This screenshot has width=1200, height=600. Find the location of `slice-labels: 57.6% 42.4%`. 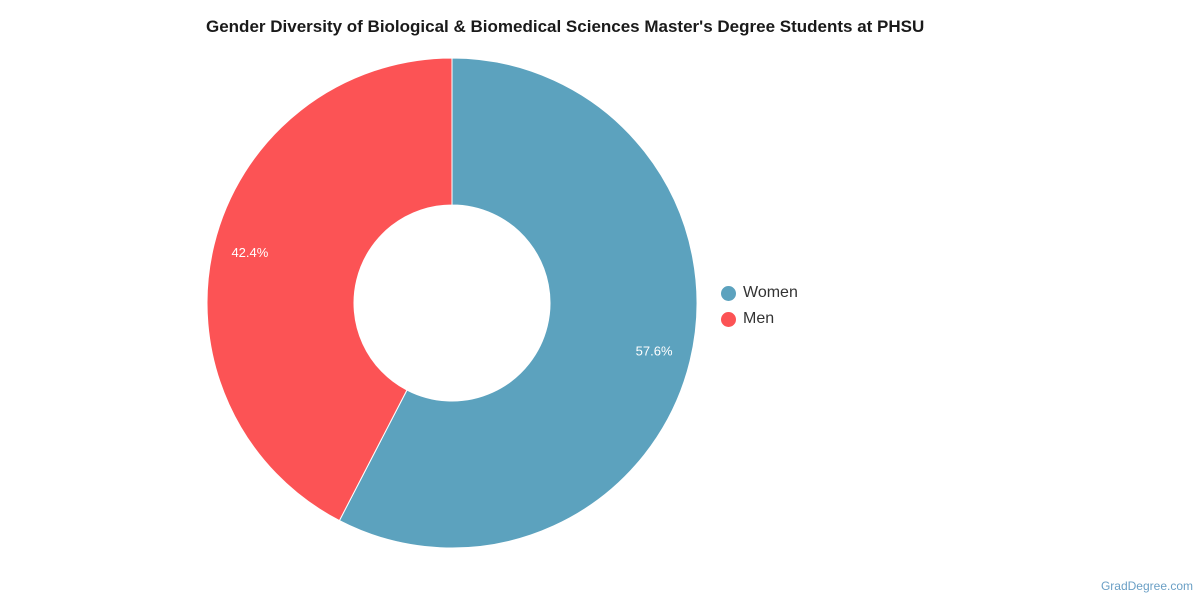

slice-labels: 57.6% 42.4% is located at coordinates (452, 301).